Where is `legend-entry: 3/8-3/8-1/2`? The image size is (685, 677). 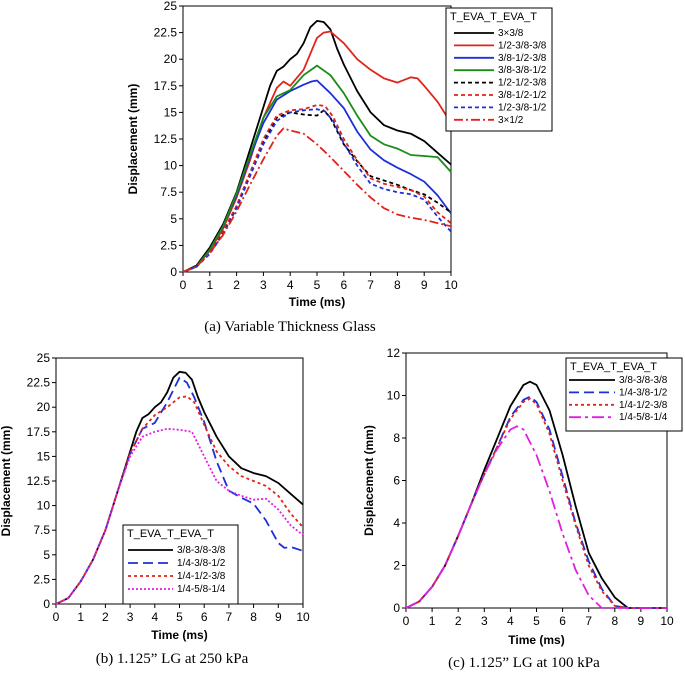 legend-entry: 3/8-3/8-1/2 is located at coordinates (522, 70).